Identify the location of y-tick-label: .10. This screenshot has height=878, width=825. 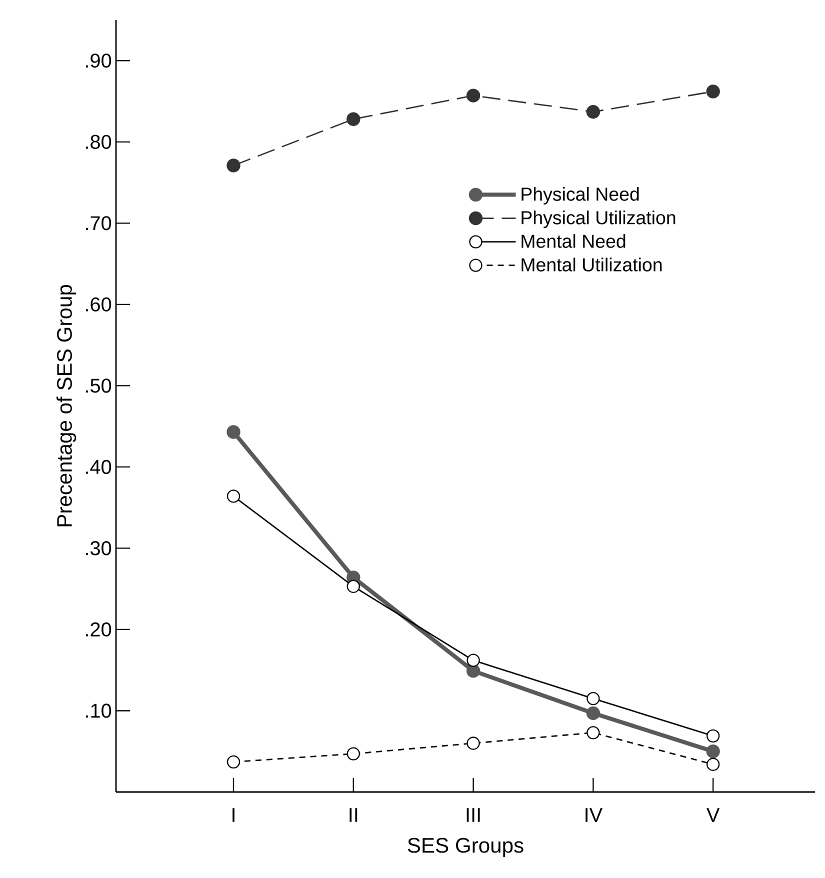
(99, 711).